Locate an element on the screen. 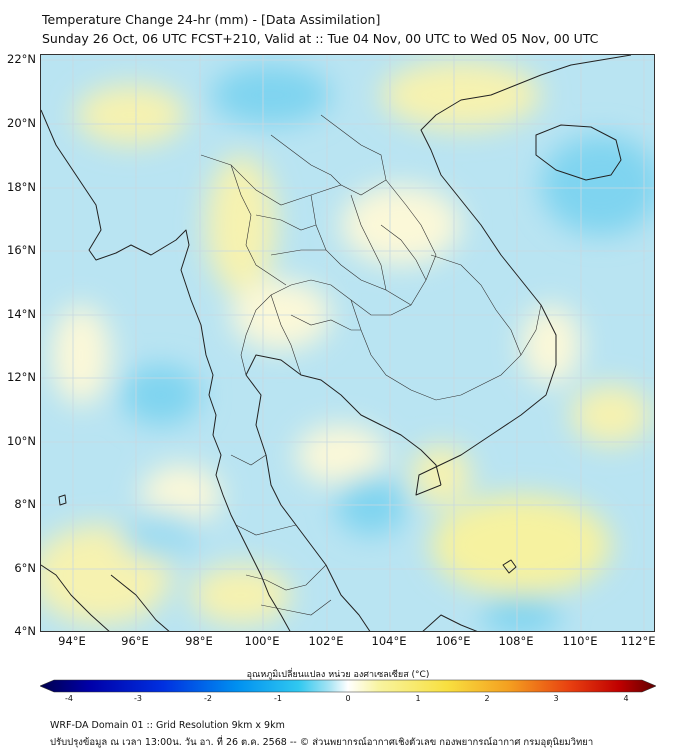 The height and width of the screenshot is (756, 676). lat-label-6n: 6°N is located at coordinates (25, 568).